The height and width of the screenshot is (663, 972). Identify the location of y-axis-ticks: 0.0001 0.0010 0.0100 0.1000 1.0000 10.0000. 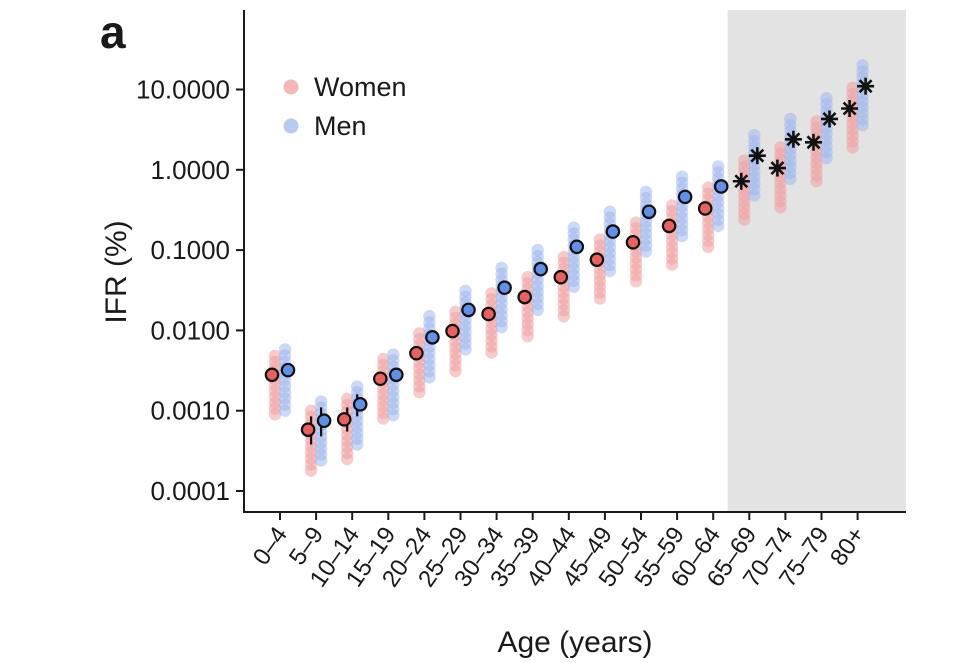
(190, 290).